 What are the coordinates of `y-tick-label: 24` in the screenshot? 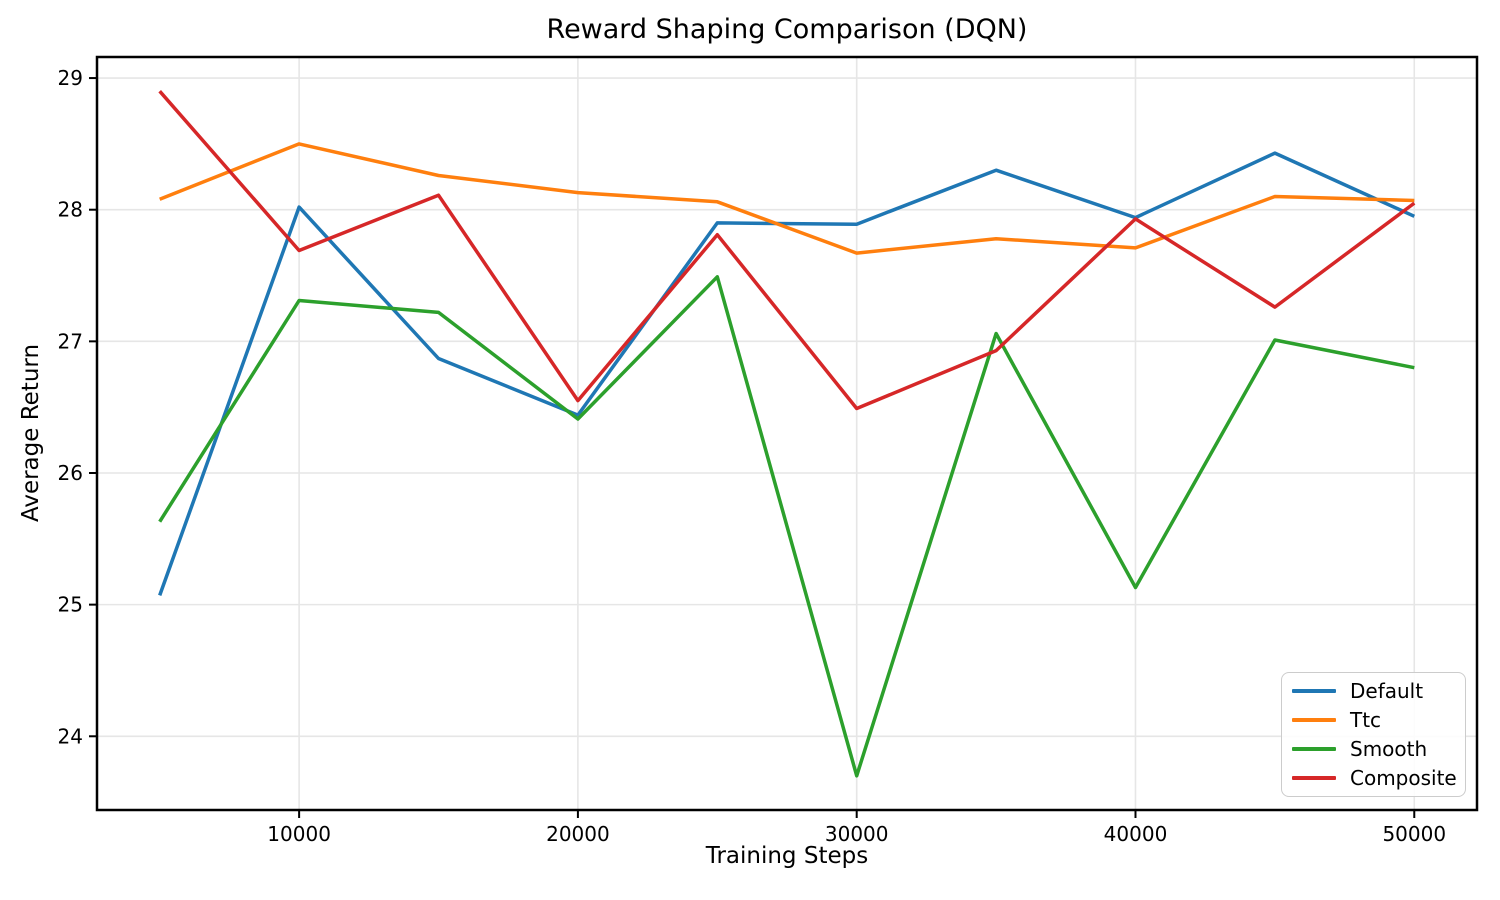 It's located at (70, 736).